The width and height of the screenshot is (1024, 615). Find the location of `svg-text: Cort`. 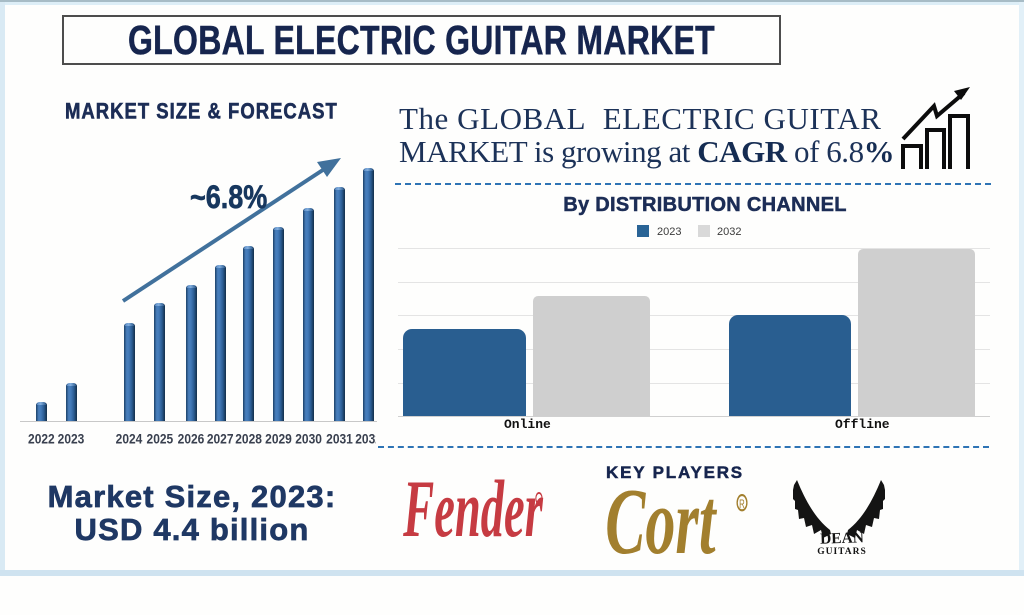

svg-text: Cort is located at coordinates (661, 530).